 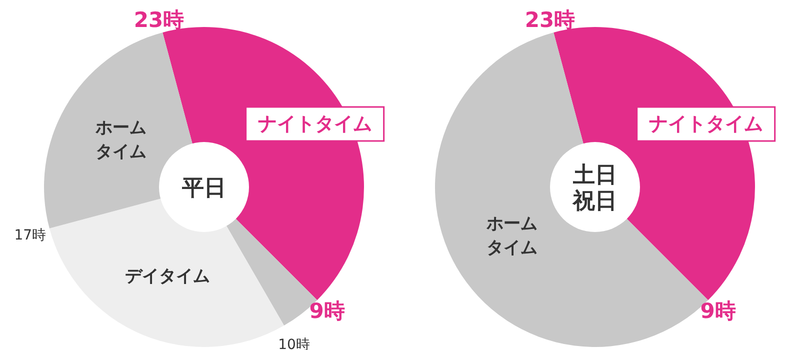 What do you see at coordinates (30, 236) in the screenshot?
I see `text: 17時` at bounding box center [30, 236].